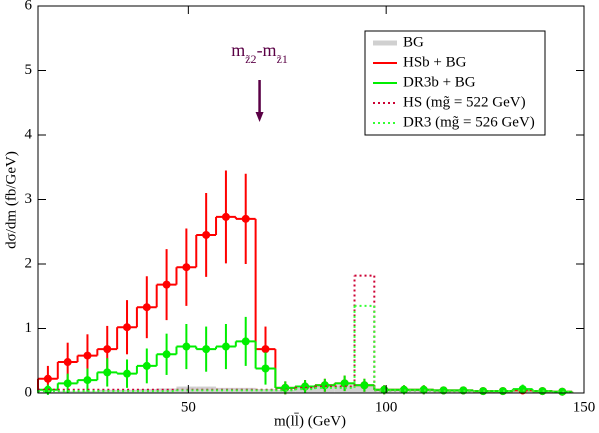  I want to click on legend-label: DR3b + BG, so click(439, 82).